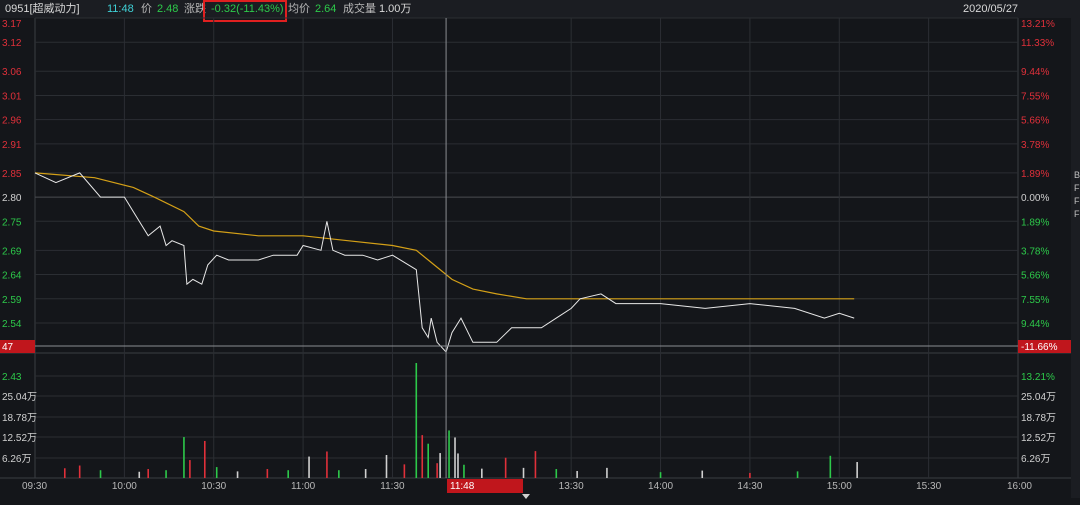  Describe the element at coordinates (359, 9) in the screenshot. I see `volume-label: 成交量` at that location.